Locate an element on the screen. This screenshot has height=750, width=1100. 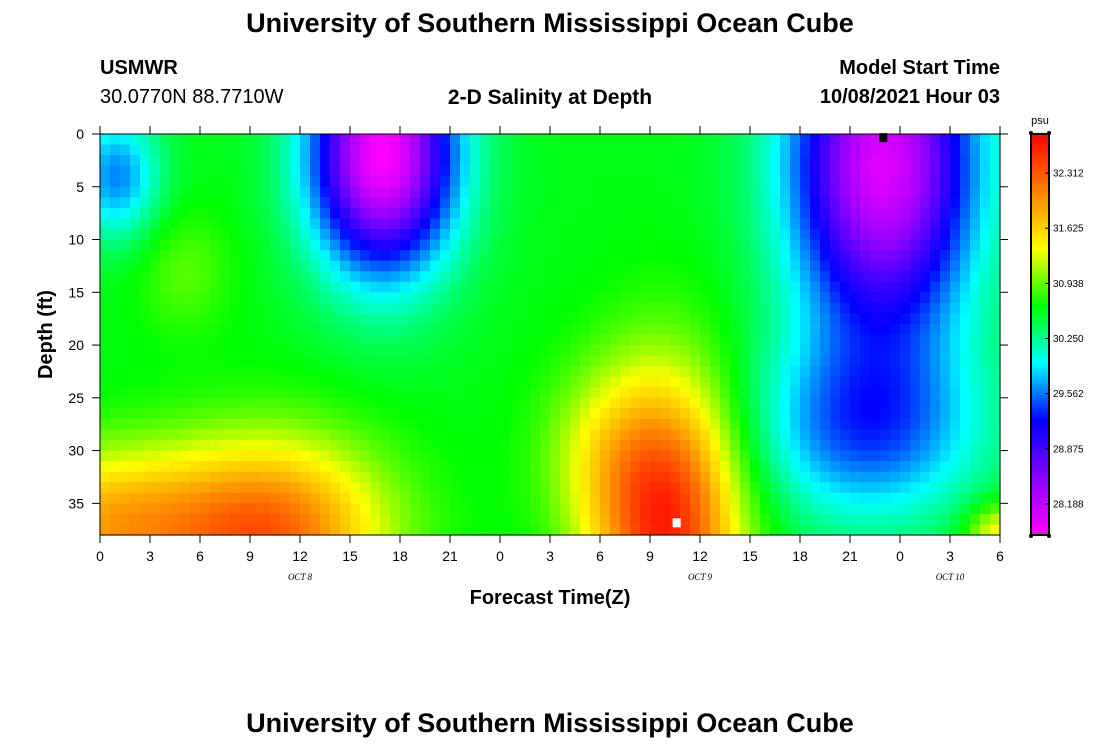
y-tick-label: 0 is located at coordinates (80, 134).